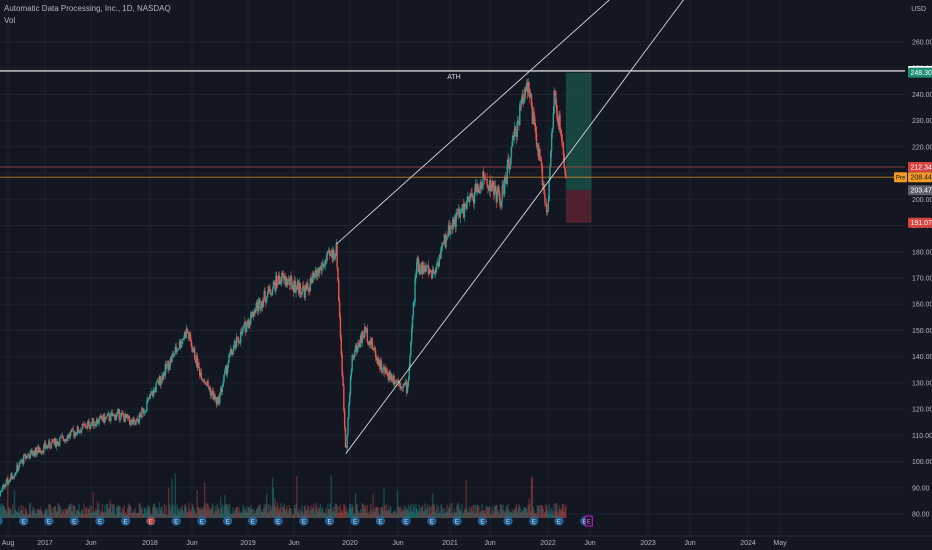  I want to click on earnings-icon-letter: E, so click(559, 523).